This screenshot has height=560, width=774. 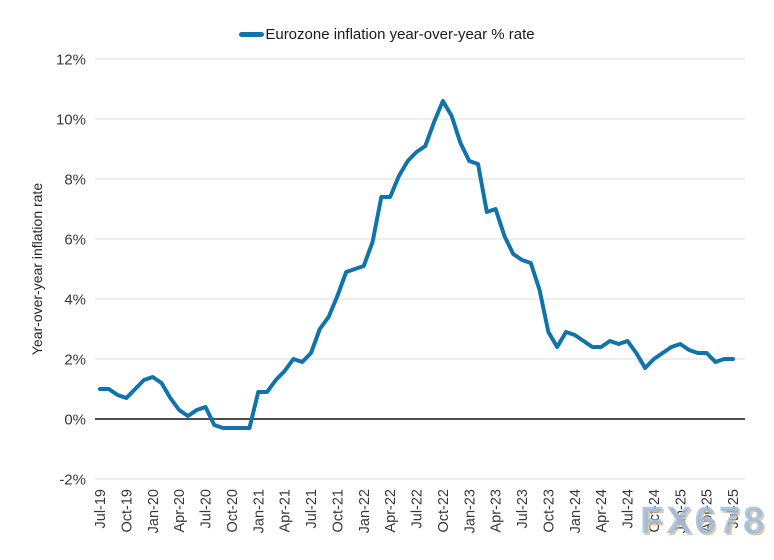 I want to click on x-tick-label: Jul-25, so click(x=734, y=509).